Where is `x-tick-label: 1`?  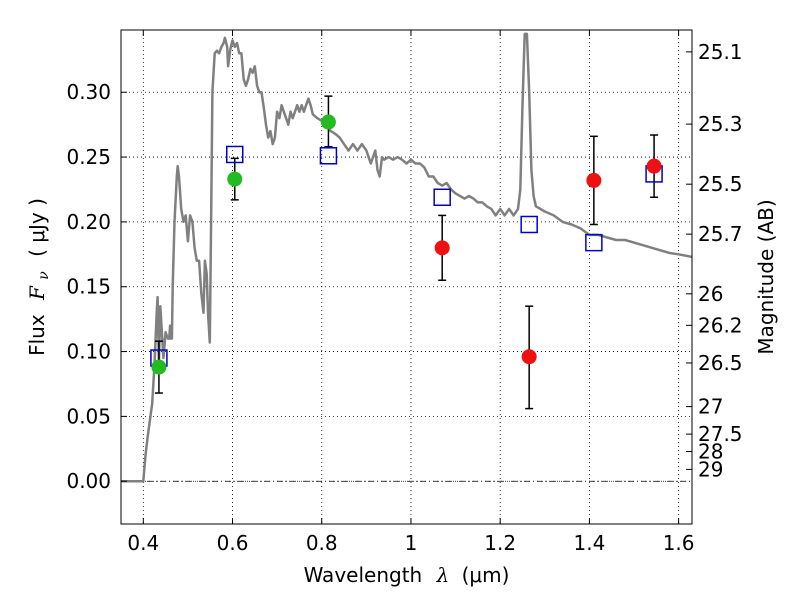
x-tick-label: 1 is located at coordinates (411, 543).